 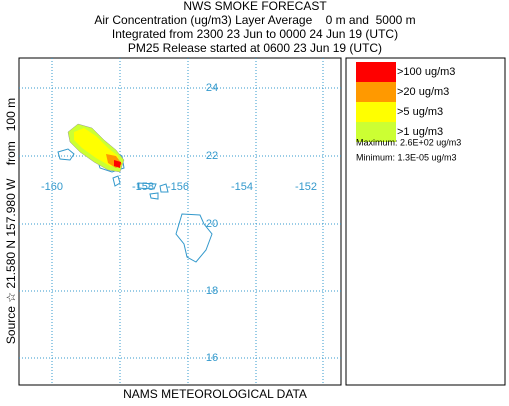 I want to click on latitude-label: 22, so click(x=212, y=156).